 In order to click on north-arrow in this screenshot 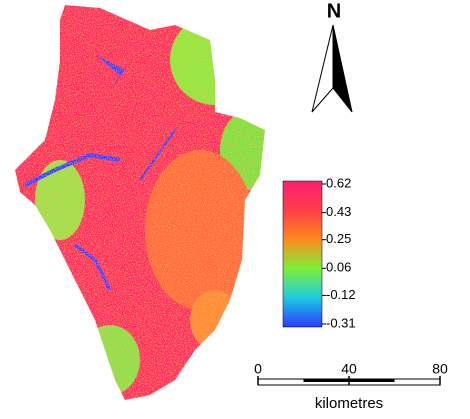, I will do `click(332, 68)`.